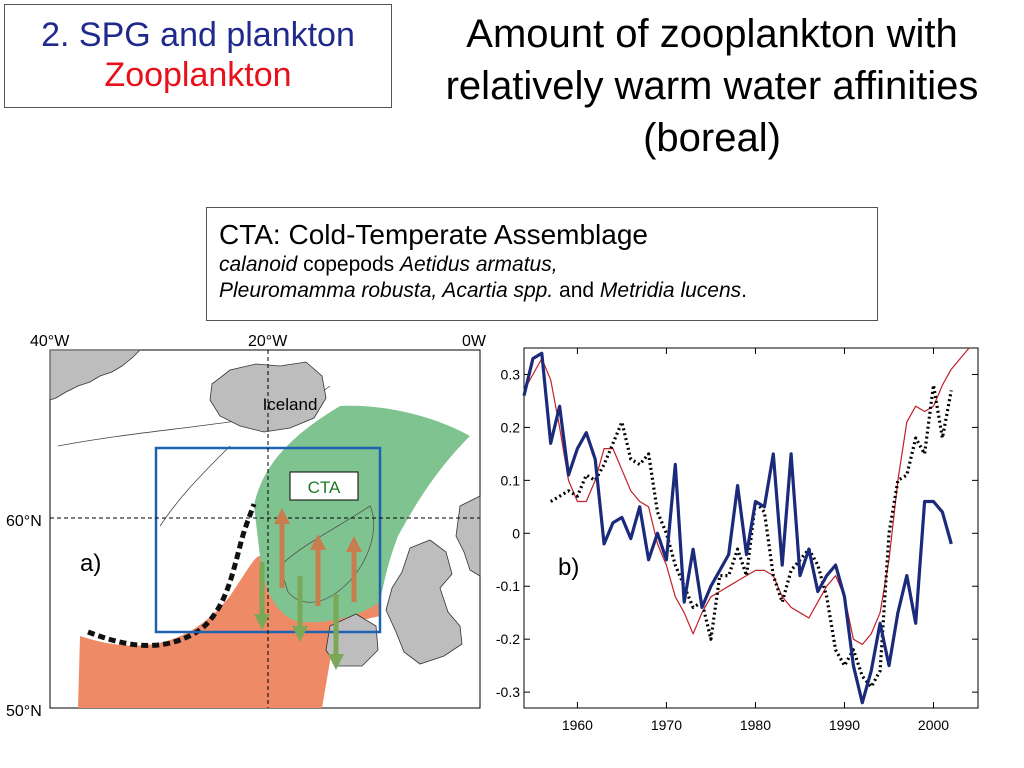 This screenshot has width=1024, height=768. What do you see at coordinates (172, 575) in the screenshot?
I see `polar-front-line` at bounding box center [172, 575].